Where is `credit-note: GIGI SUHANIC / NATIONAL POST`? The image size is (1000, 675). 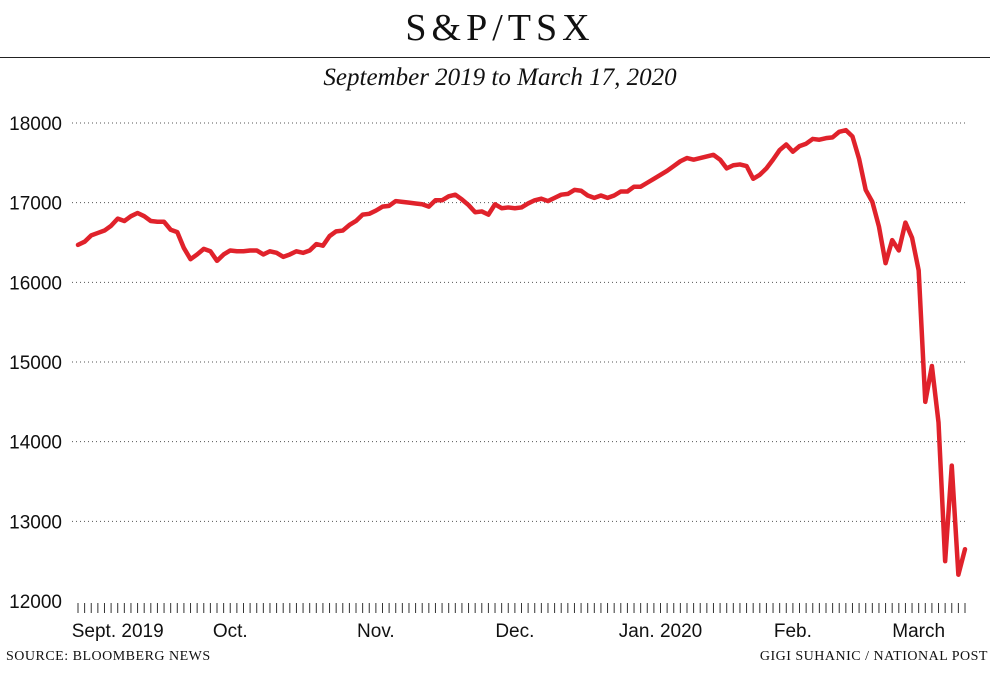
credit-note: GIGI SUHANIC / NATIONAL POST is located at coordinates (873, 656).